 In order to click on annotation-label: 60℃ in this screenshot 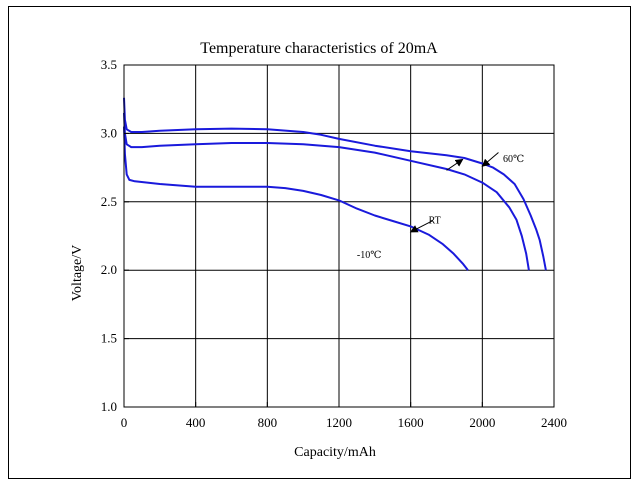, I will do `click(513, 159)`.